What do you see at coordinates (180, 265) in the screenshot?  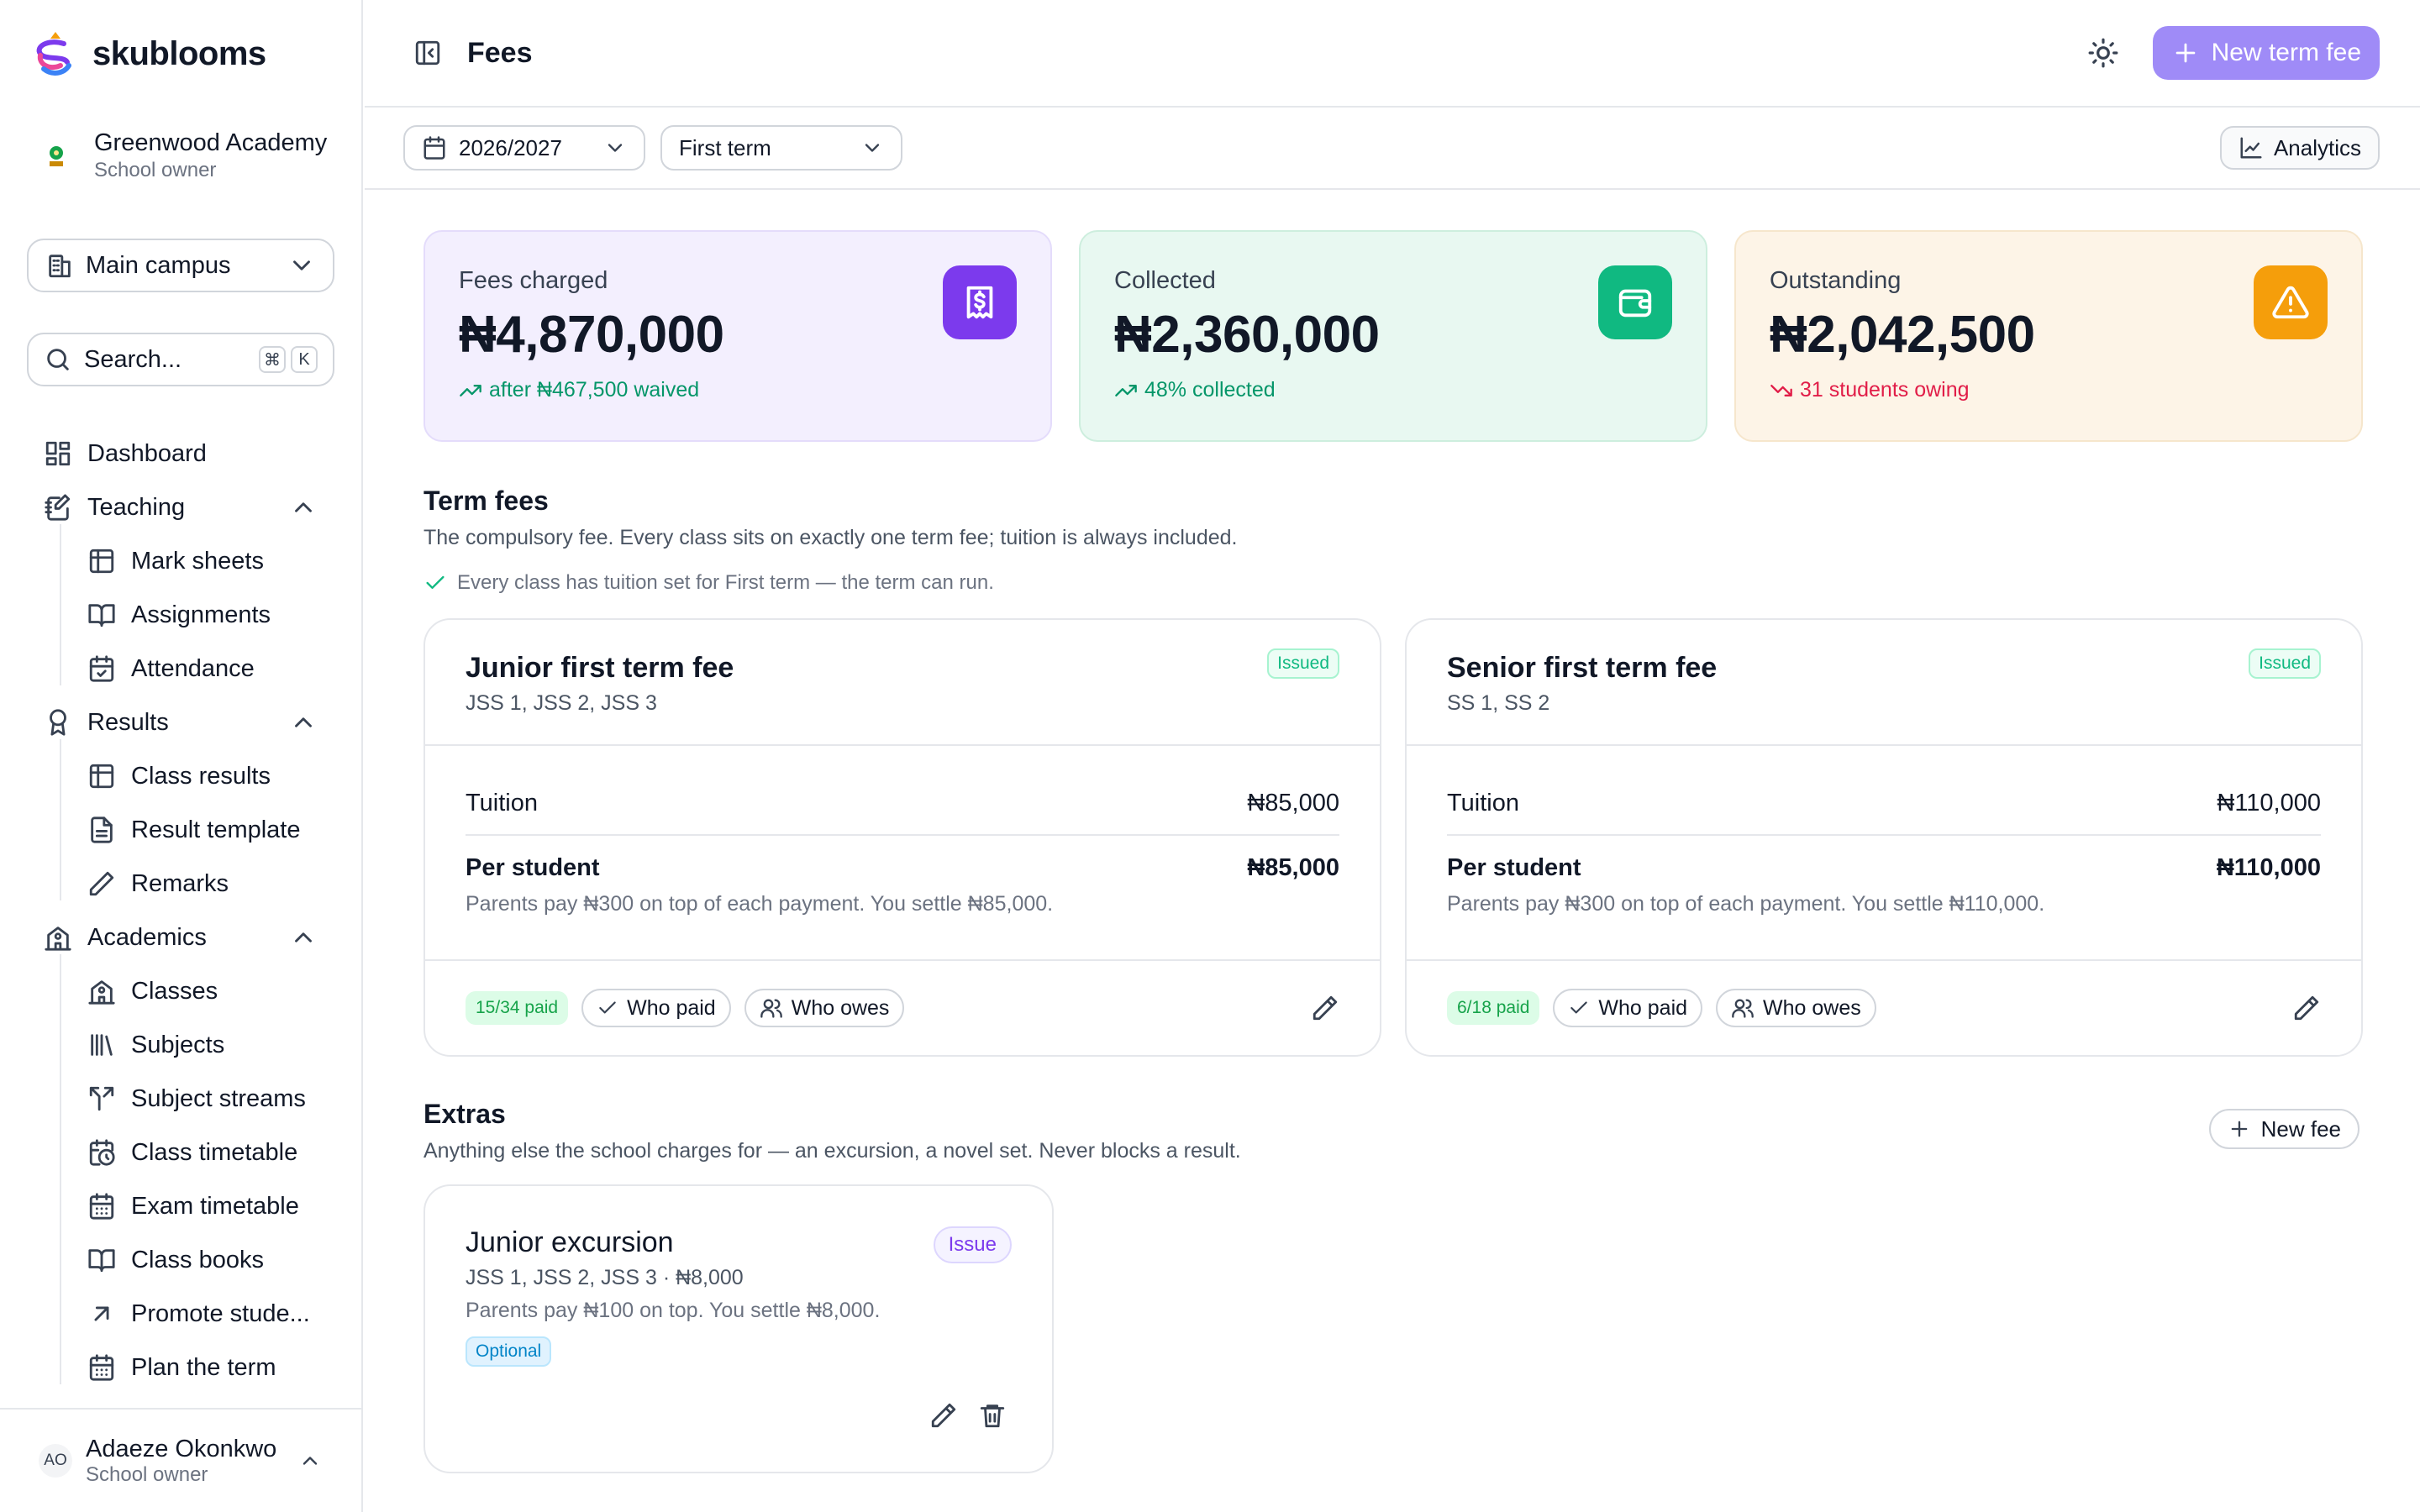 I see `campus-select: Main campus` at bounding box center [180, 265].